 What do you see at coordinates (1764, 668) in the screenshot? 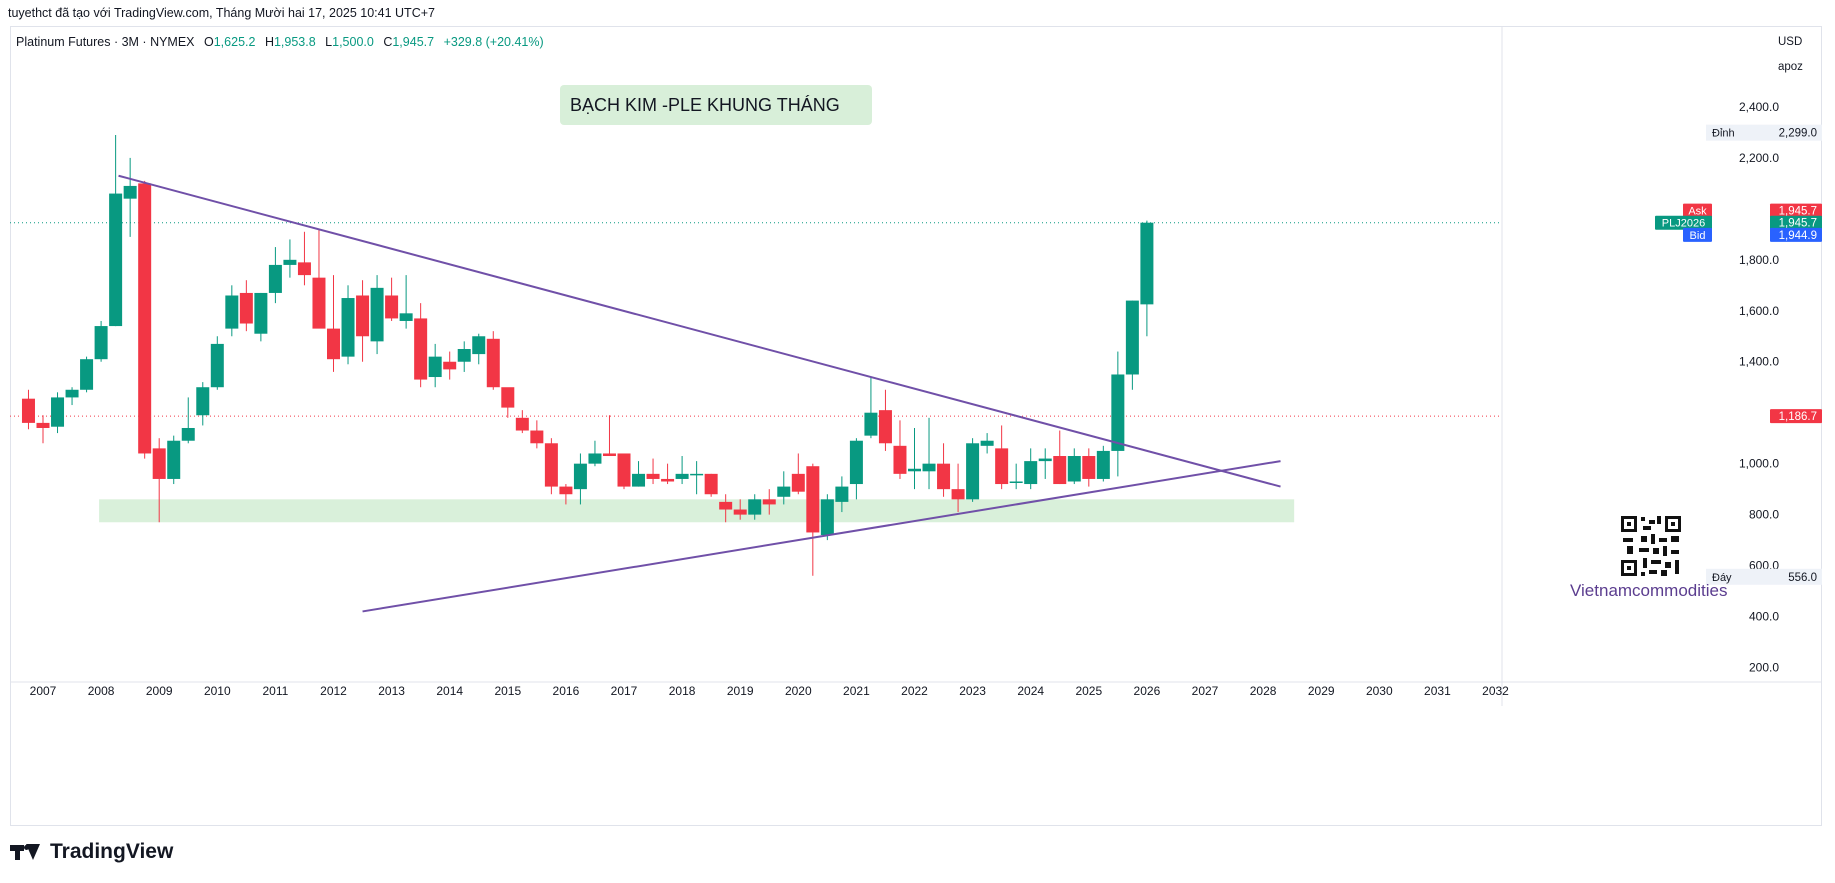
I see `price-axis-tick: 200.0` at bounding box center [1764, 668].